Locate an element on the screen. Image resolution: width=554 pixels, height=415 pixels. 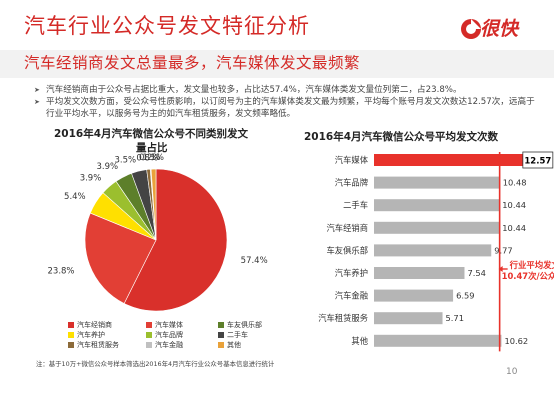
bar-value-label: 9.77 is located at coordinates (503, 250).